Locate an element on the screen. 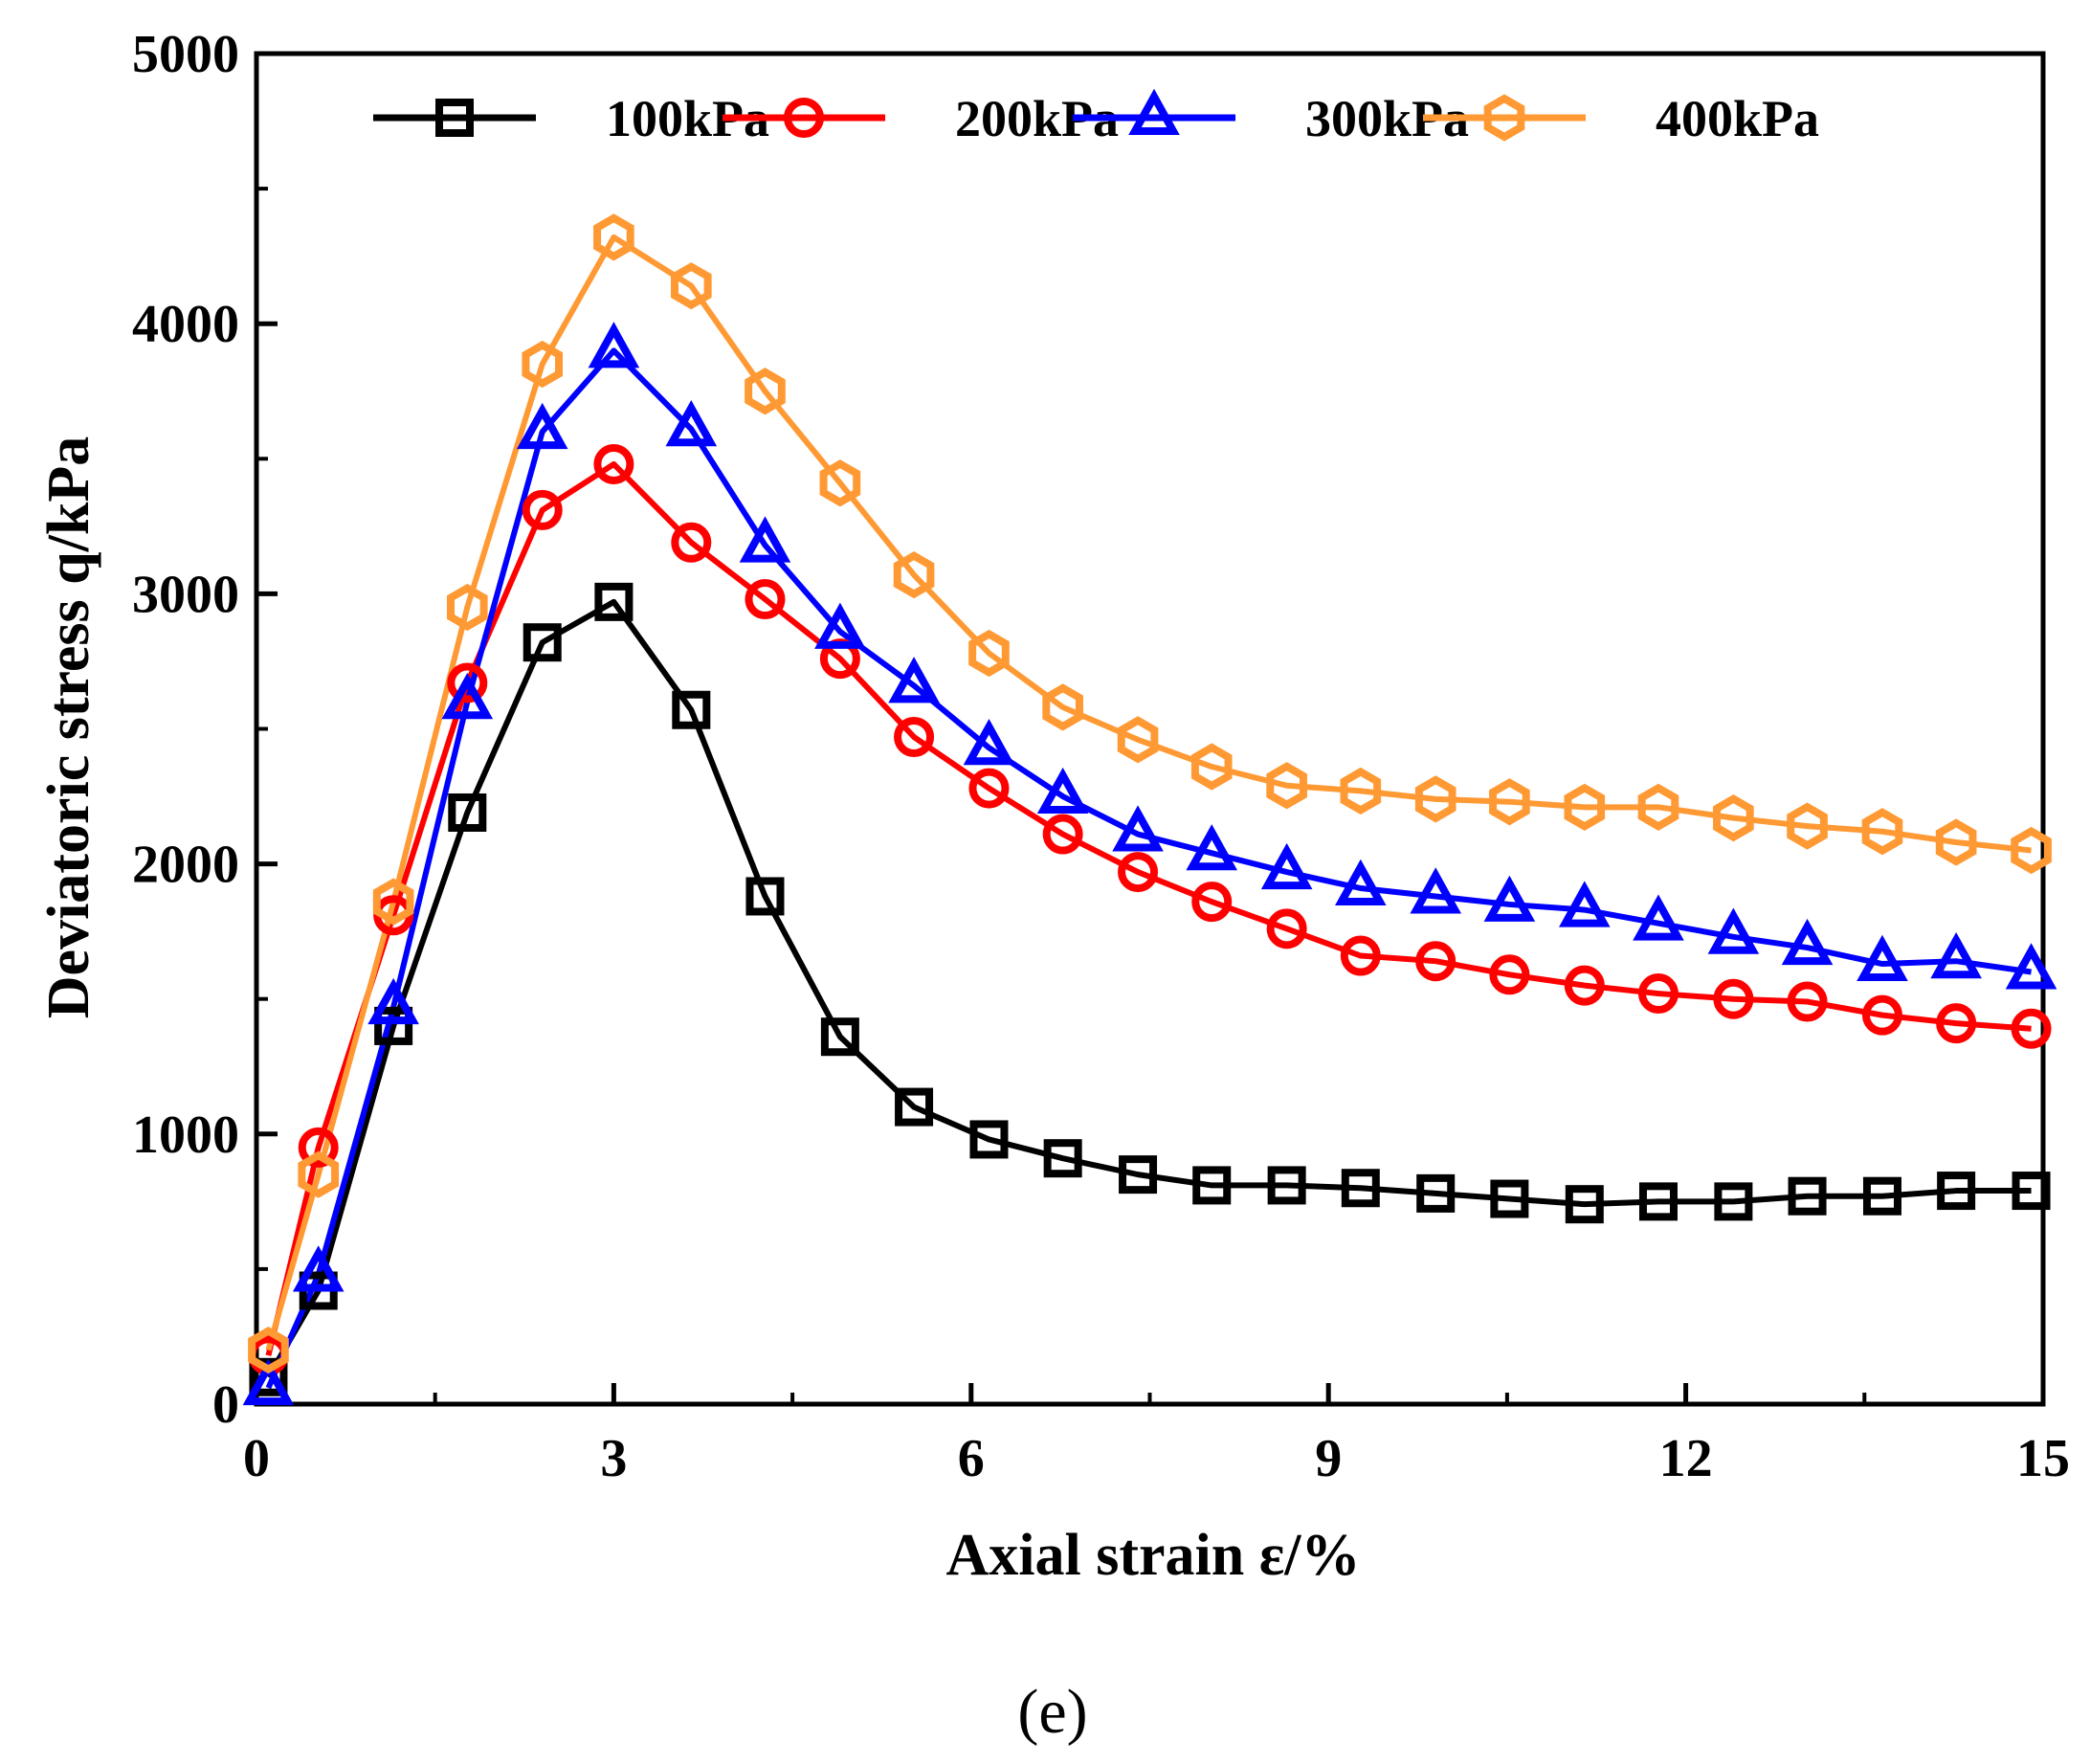  x-tick-label: 0 is located at coordinates (257, 1458).